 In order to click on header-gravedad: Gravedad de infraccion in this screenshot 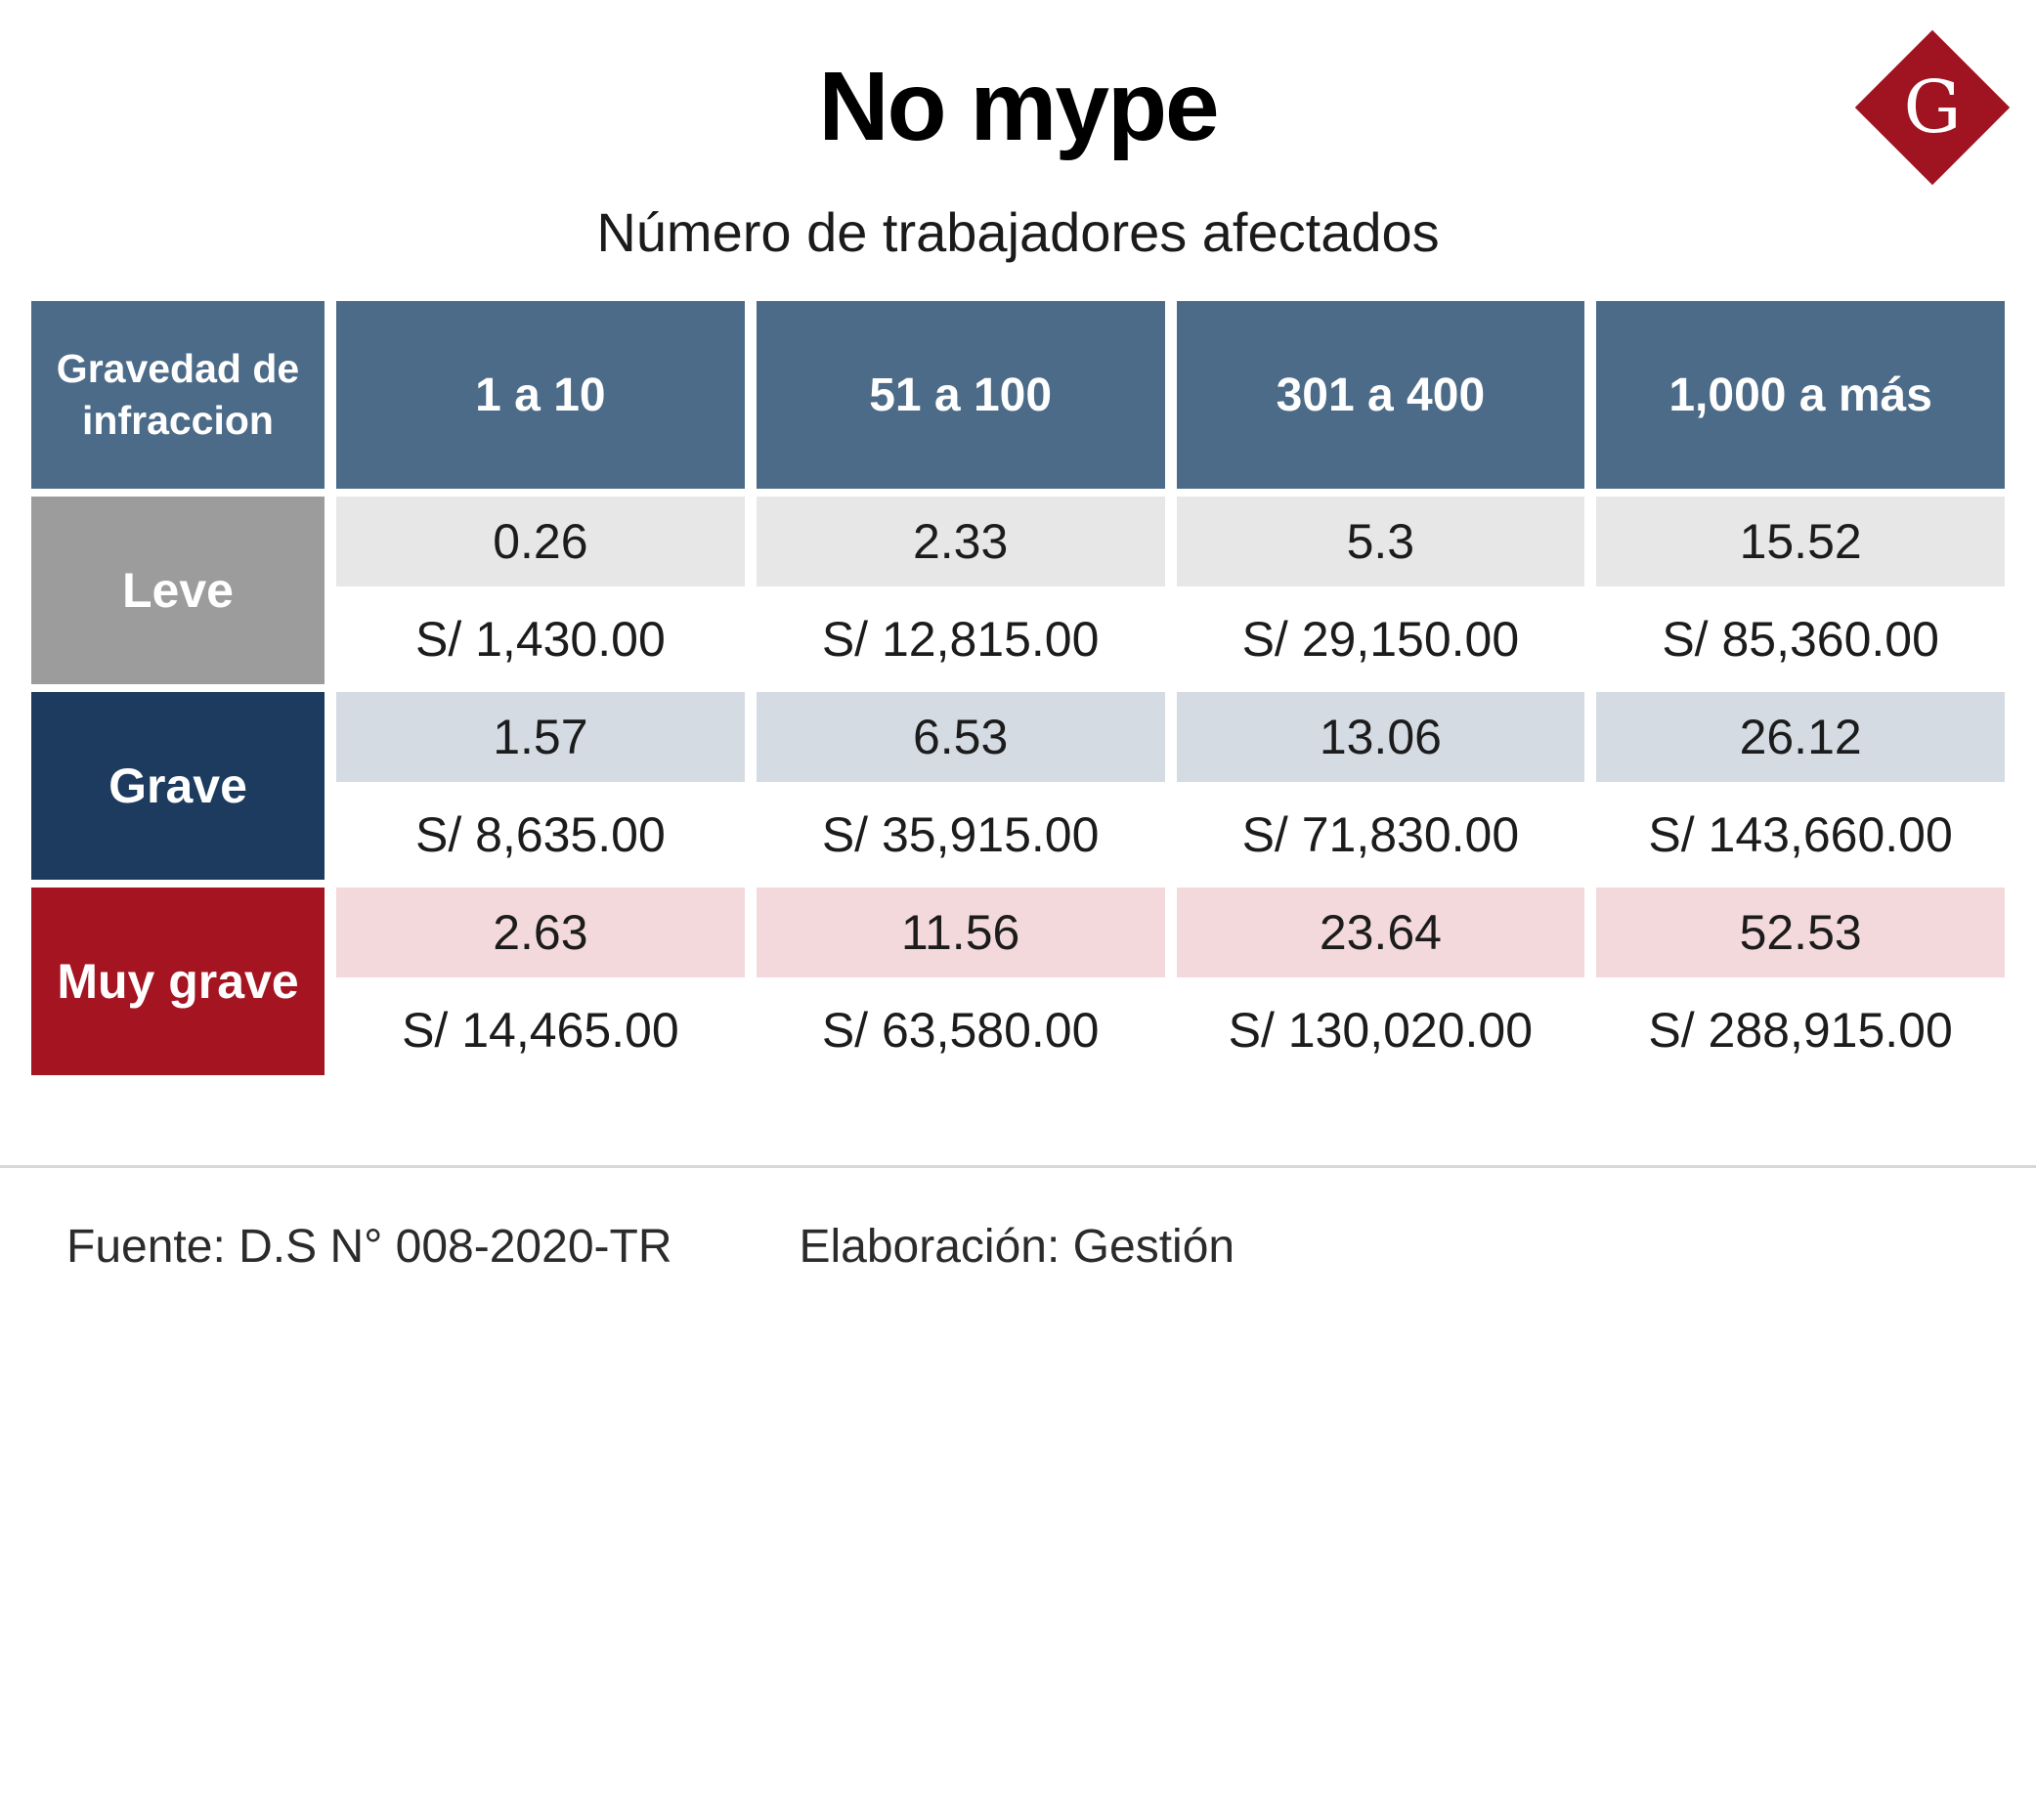, I will do `click(178, 395)`.